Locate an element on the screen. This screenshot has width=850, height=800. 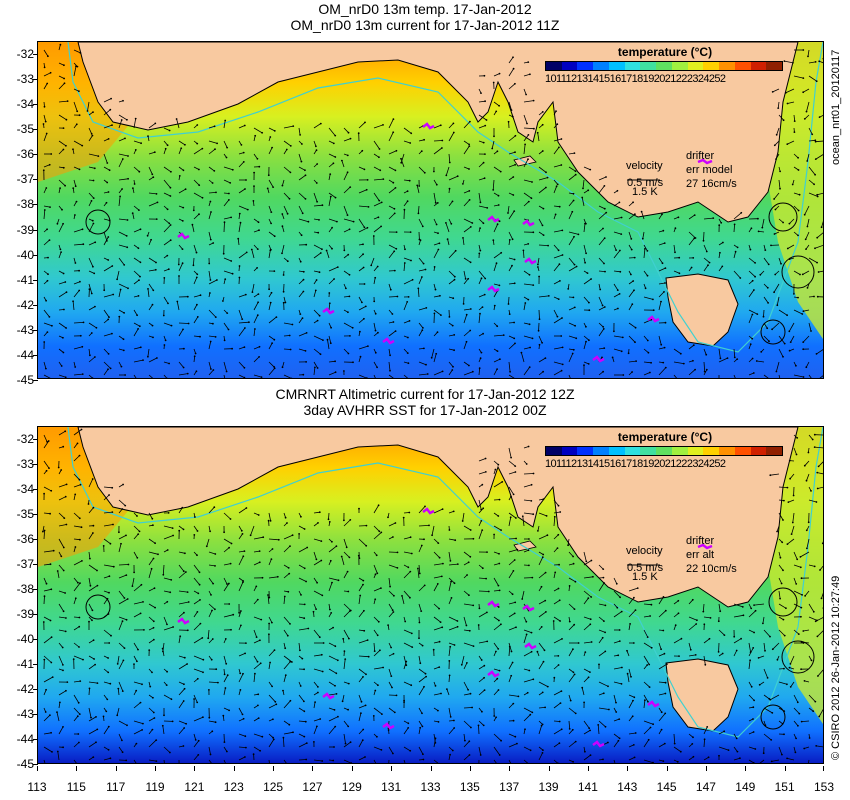
longitude-tick-label: 119 is located at coordinates (155, 787).